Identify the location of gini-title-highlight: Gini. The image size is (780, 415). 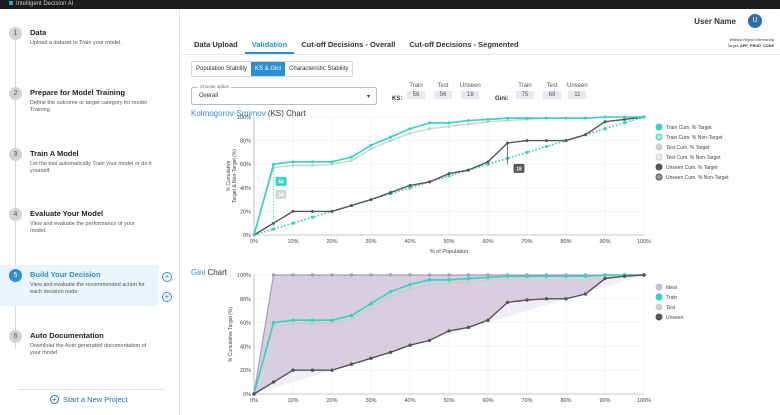
(198, 272).